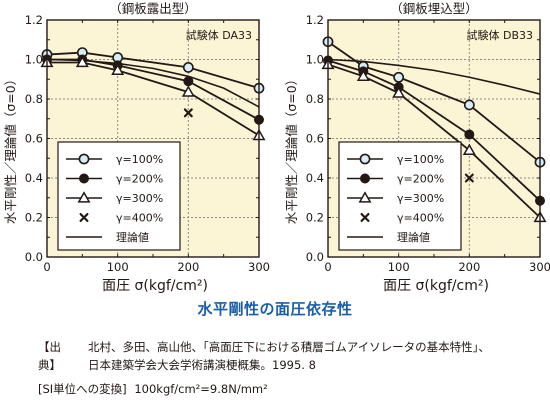  Describe the element at coordinates (499, 35) in the screenshot. I see `specimen-label: 試験体 DB33` at that location.